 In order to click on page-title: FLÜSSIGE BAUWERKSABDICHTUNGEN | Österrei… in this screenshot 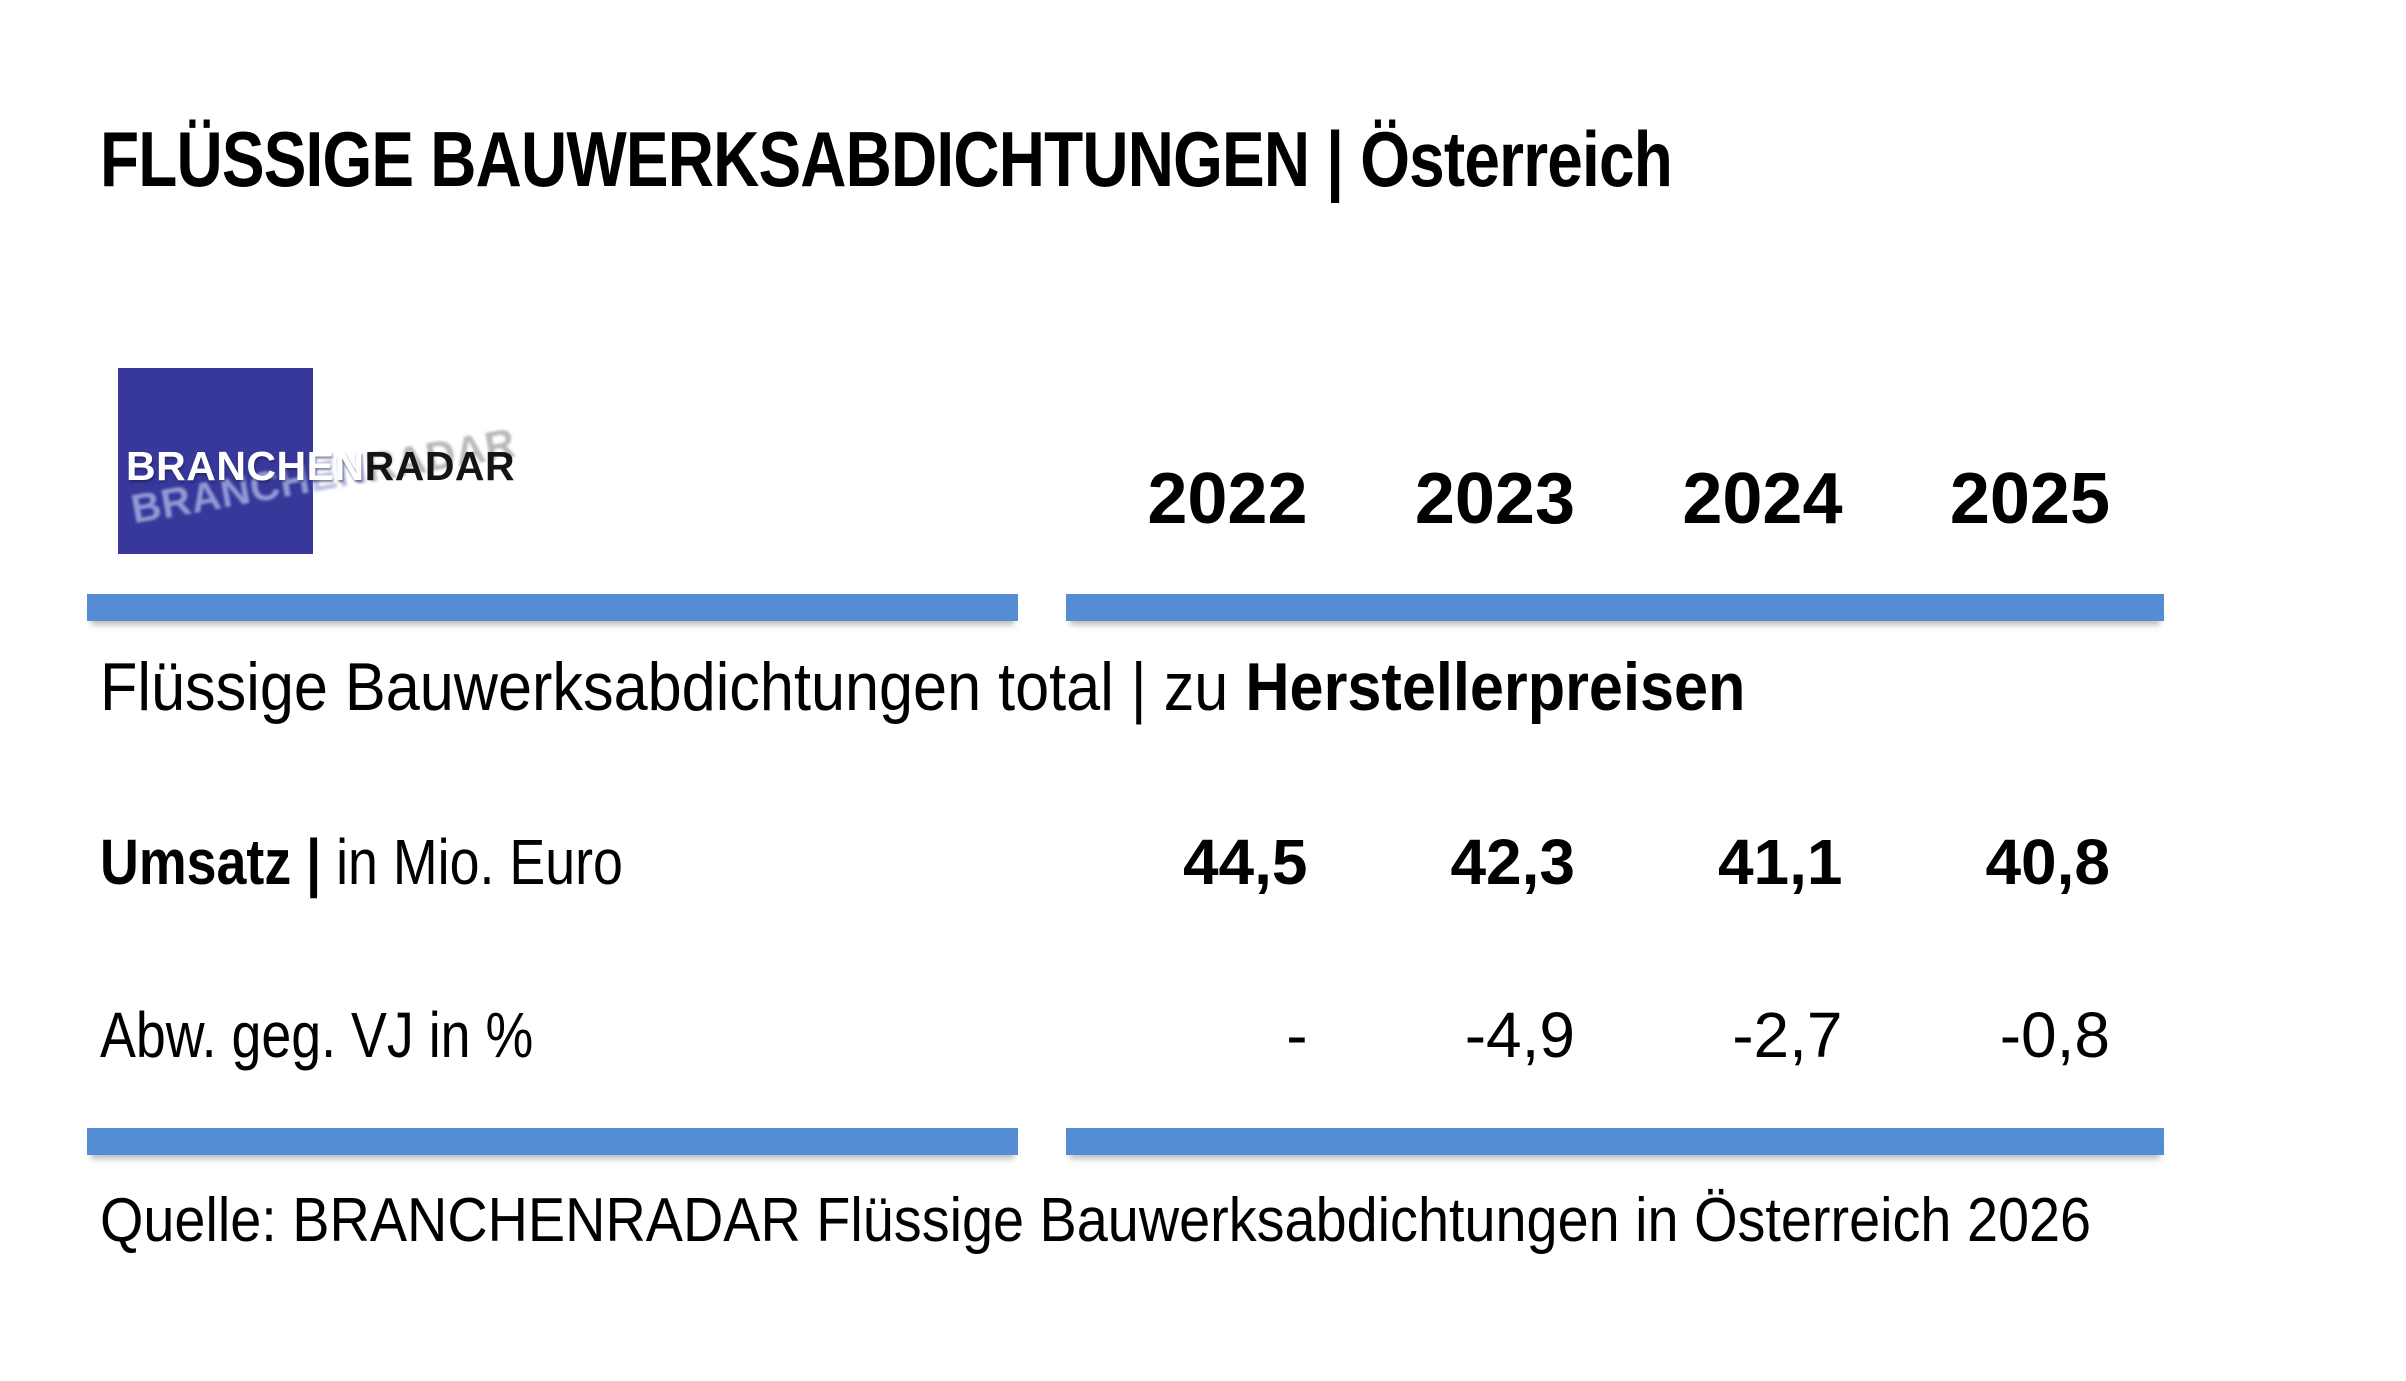, I will do `click(1058, 159)`.